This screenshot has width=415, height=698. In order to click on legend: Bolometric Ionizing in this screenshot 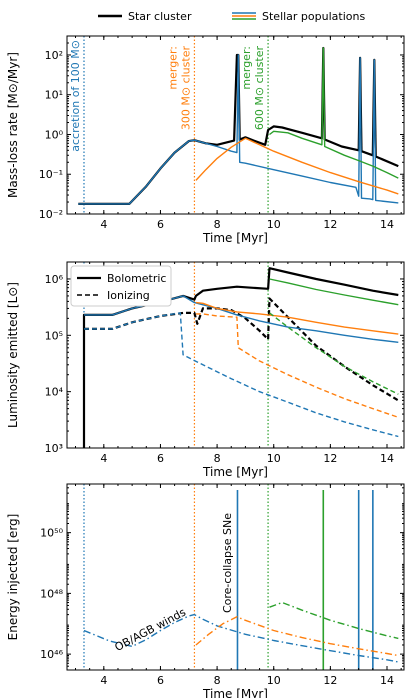, I will do `click(121, 286)`.